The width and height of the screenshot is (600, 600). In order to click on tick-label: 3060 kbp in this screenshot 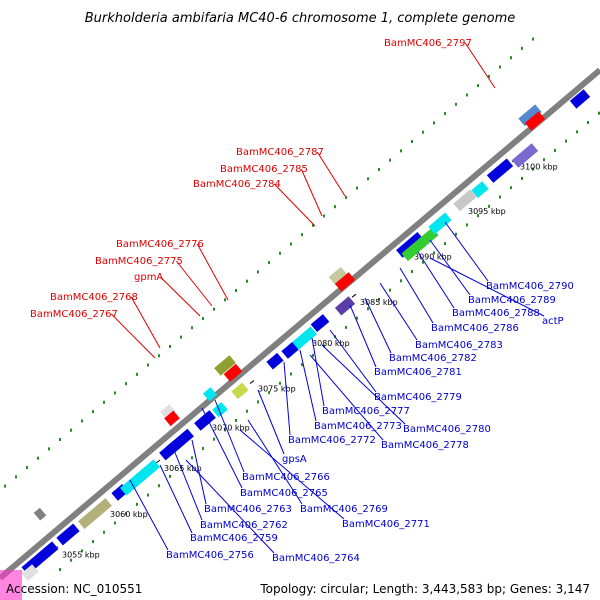, I will do `click(129, 514)`.